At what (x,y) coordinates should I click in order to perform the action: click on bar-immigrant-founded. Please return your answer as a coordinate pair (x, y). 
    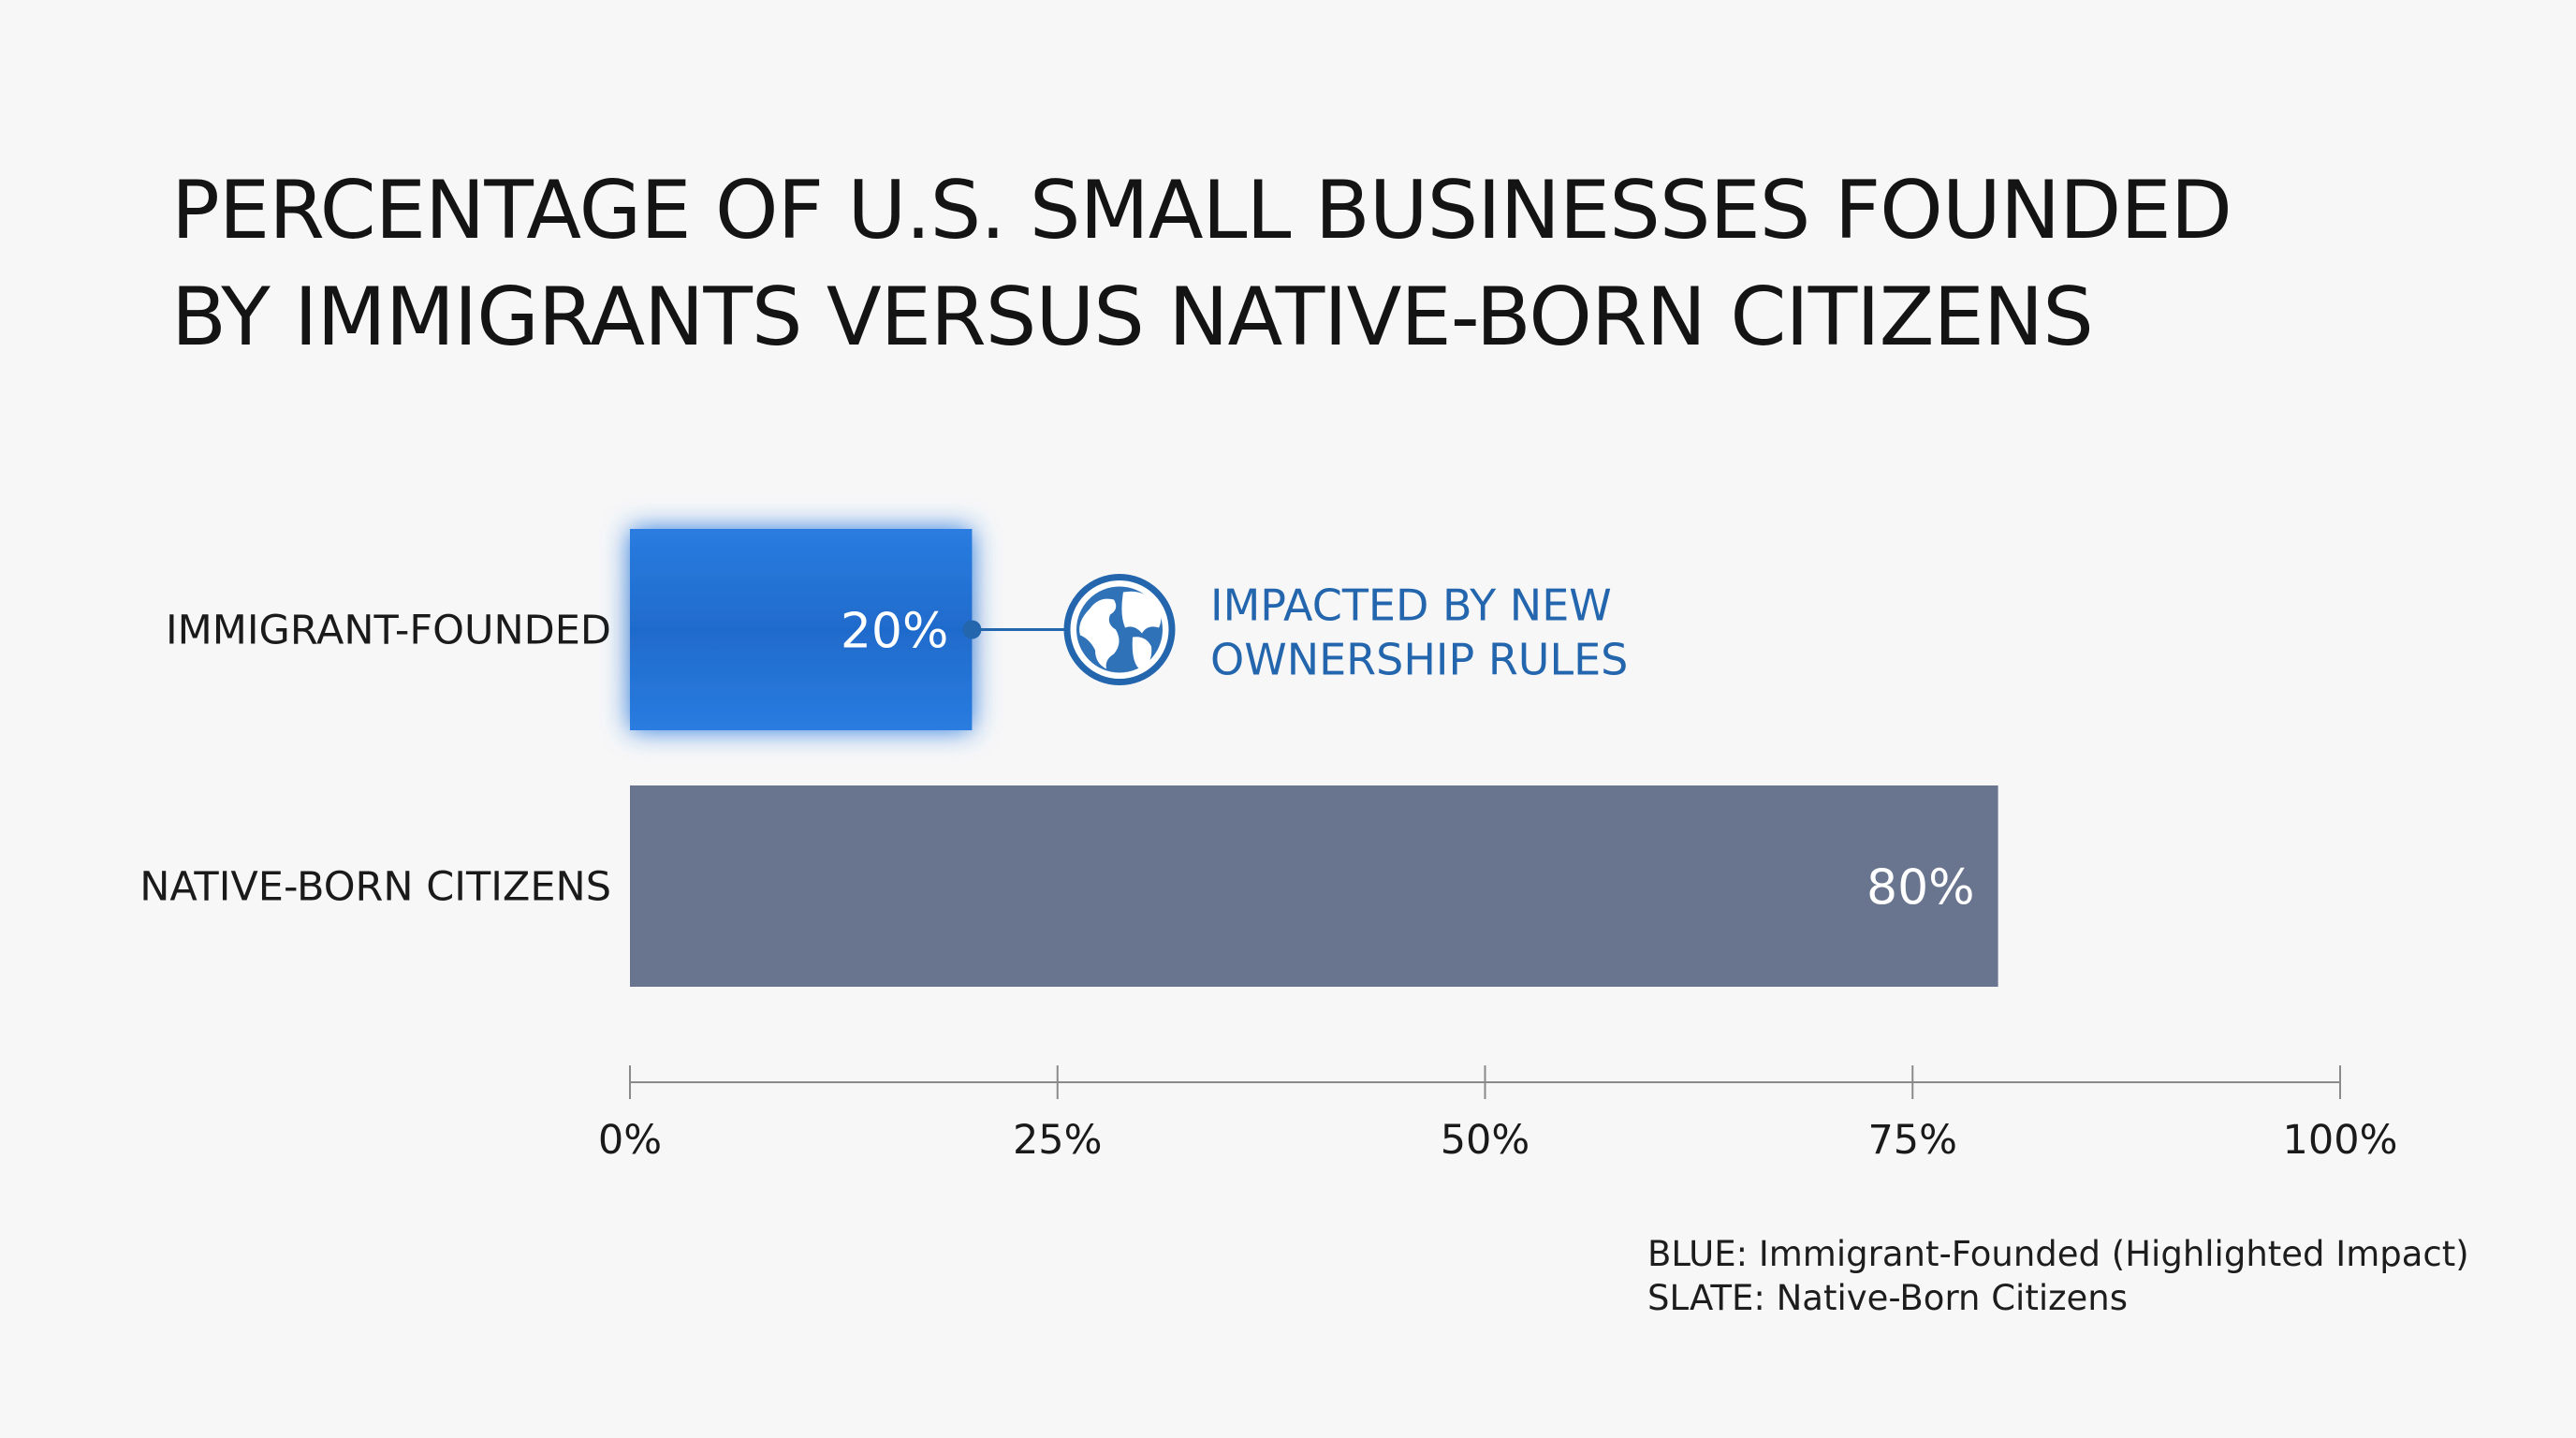
    Looking at the image, I should click on (801, 629).